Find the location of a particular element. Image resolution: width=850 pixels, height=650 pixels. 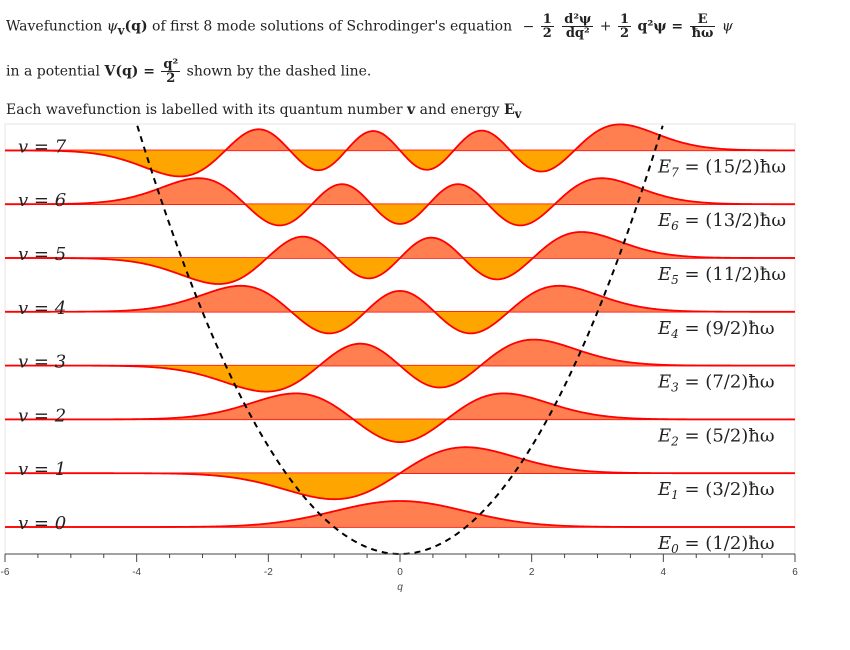

v-label-4: v = 4 is located at coordinates (42, 308).